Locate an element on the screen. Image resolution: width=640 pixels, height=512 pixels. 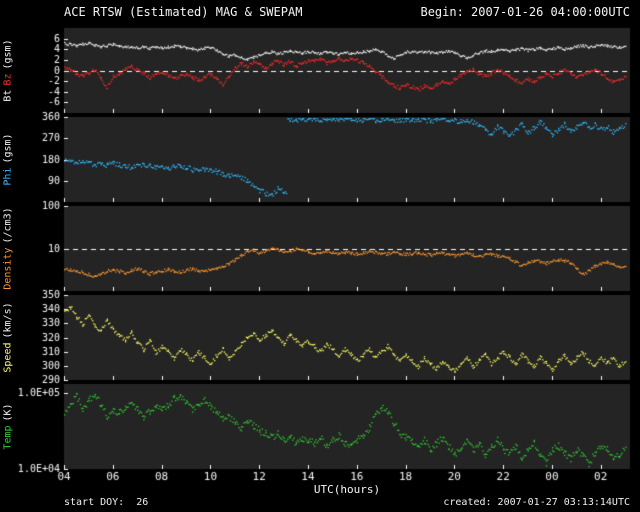
start-doy-label: start DOY: 26 is located at coordinates (106, 502).